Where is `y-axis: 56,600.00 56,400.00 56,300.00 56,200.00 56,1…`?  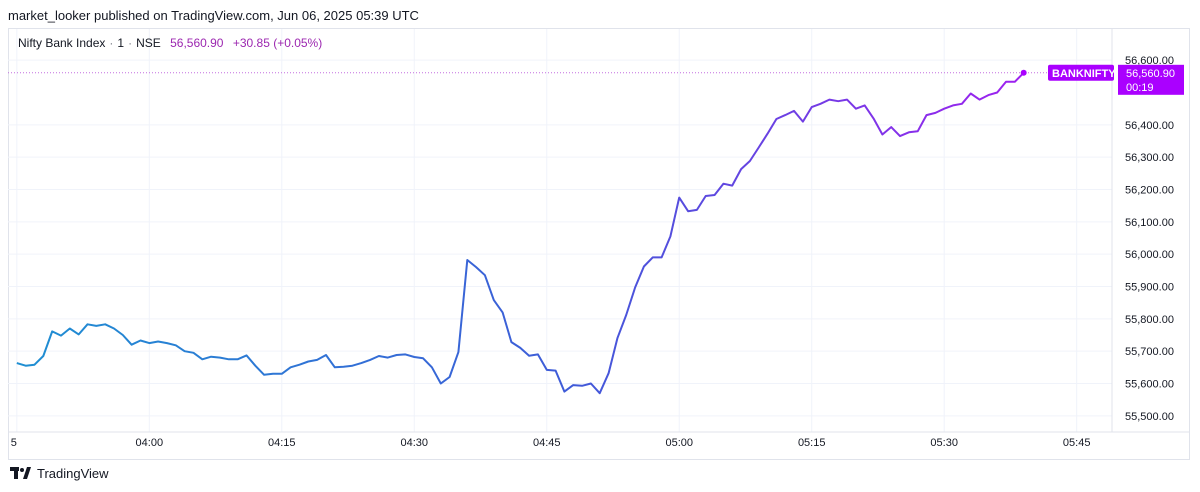
y-axis: 56,600.00 56,400.00 56,300.00 56,200.00 56,1… is located at coordinates (1149, 239).